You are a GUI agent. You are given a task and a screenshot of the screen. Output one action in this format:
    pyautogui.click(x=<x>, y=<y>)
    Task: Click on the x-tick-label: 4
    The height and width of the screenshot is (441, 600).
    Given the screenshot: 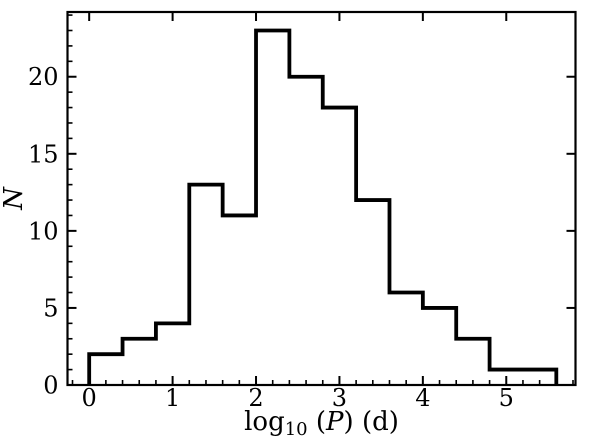 What is the action you would take?
    pyautogui.click(x=422, y=398)
    